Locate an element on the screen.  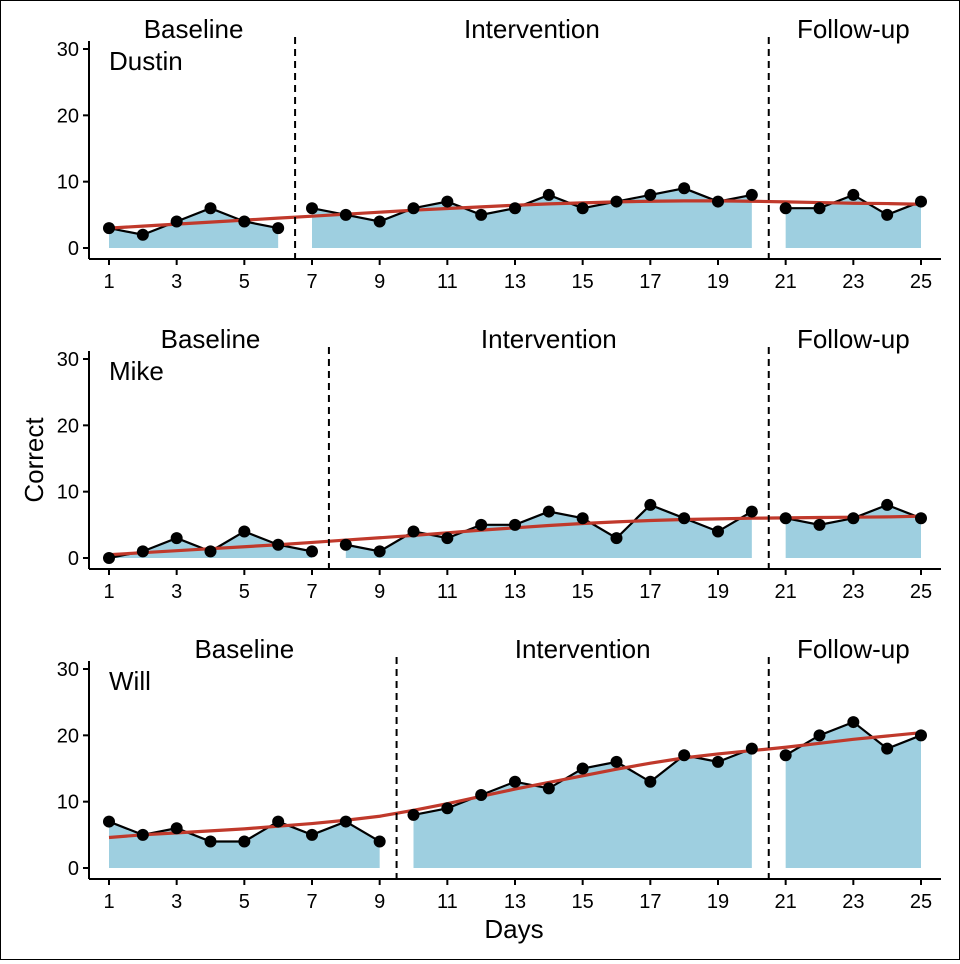
phase-label-baseline: Baseline is located at coordinates (211, 339).